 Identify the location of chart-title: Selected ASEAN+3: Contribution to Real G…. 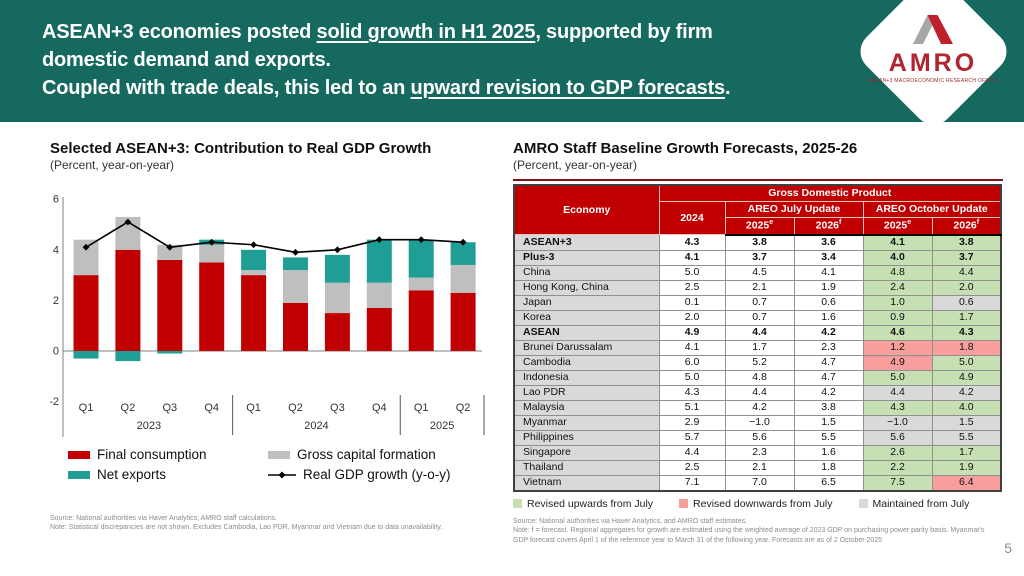
(241, 148).